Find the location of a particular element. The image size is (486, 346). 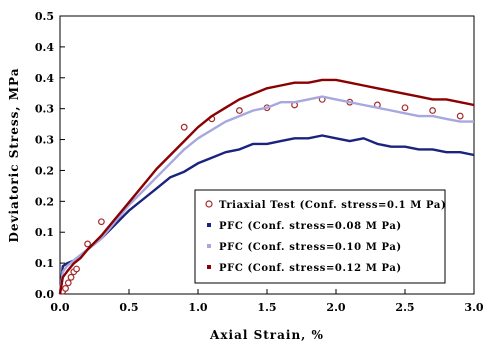

y-tick-label: 0.5 is located at coordinates (44, 16).